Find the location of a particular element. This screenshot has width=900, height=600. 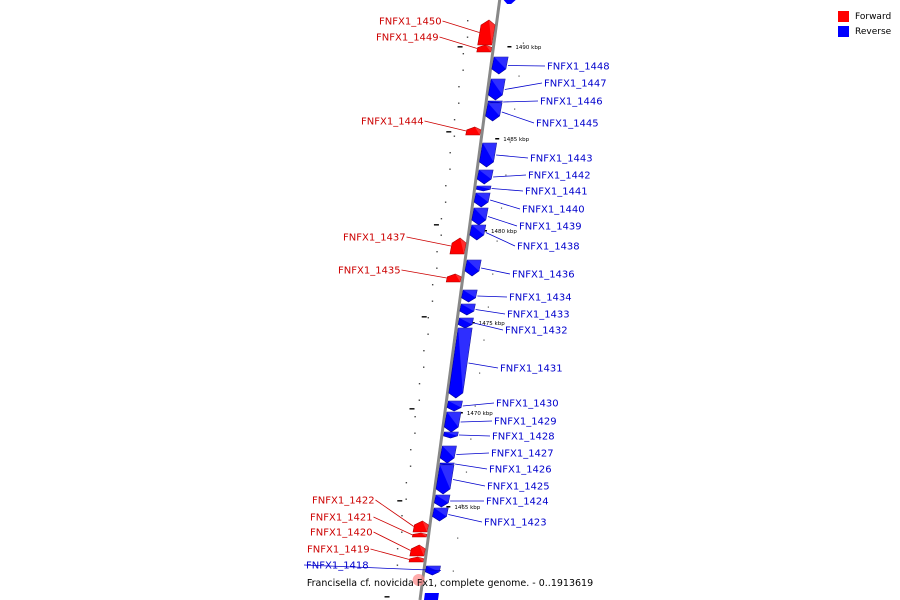

scale-tick-label: 1480 kbp is located at coordinates (504, 232).